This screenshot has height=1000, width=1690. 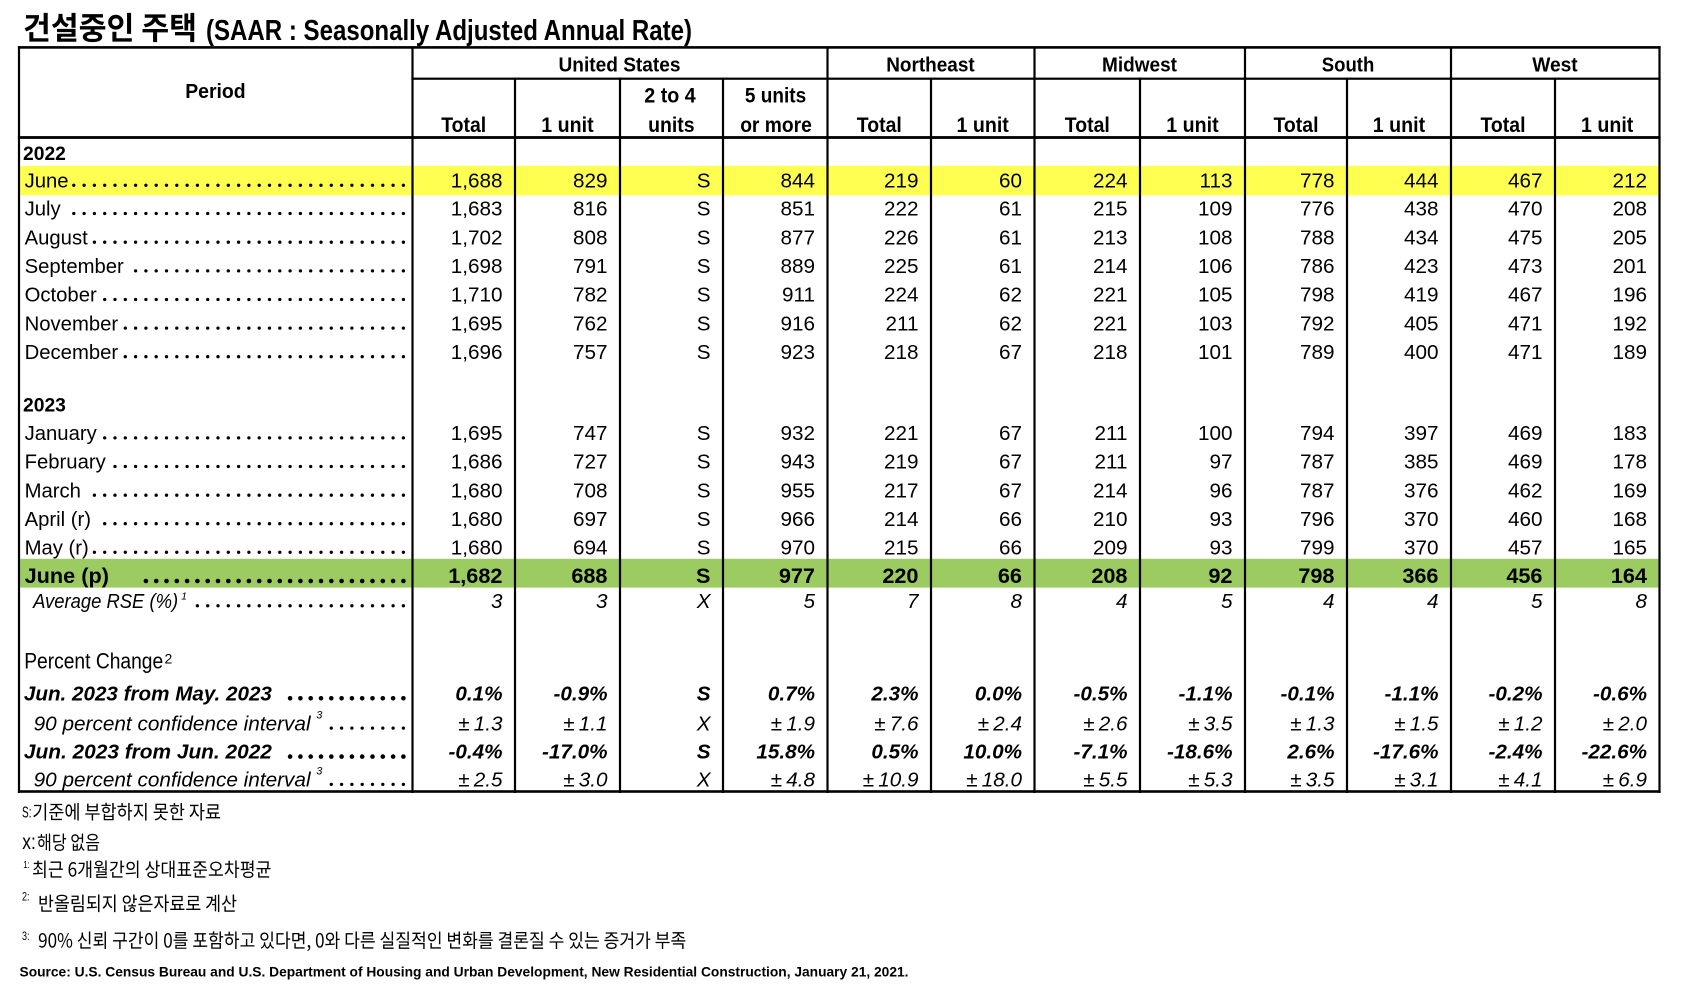 What do you see at coordinates (1317, 323) in the screenshot?
I see `svg-text: 792` at bounding box center [1317, 323].